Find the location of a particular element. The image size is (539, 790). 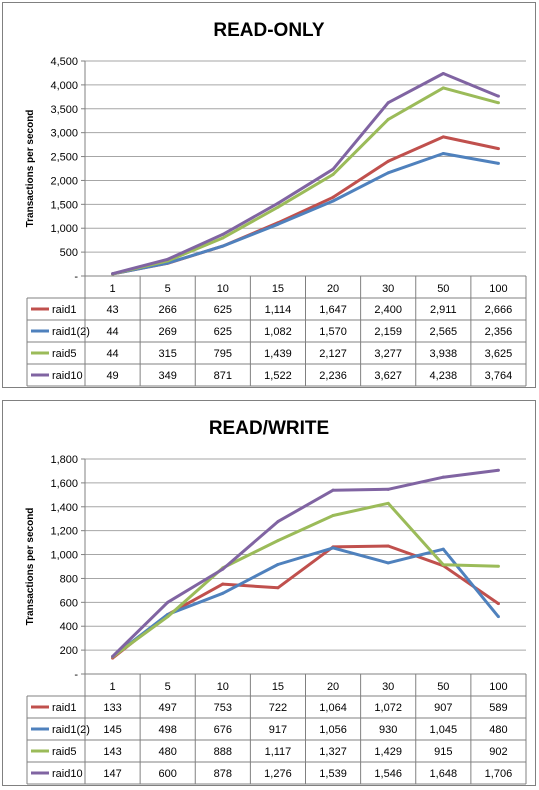

data-label: 917 is located at coordinates (278, 730).